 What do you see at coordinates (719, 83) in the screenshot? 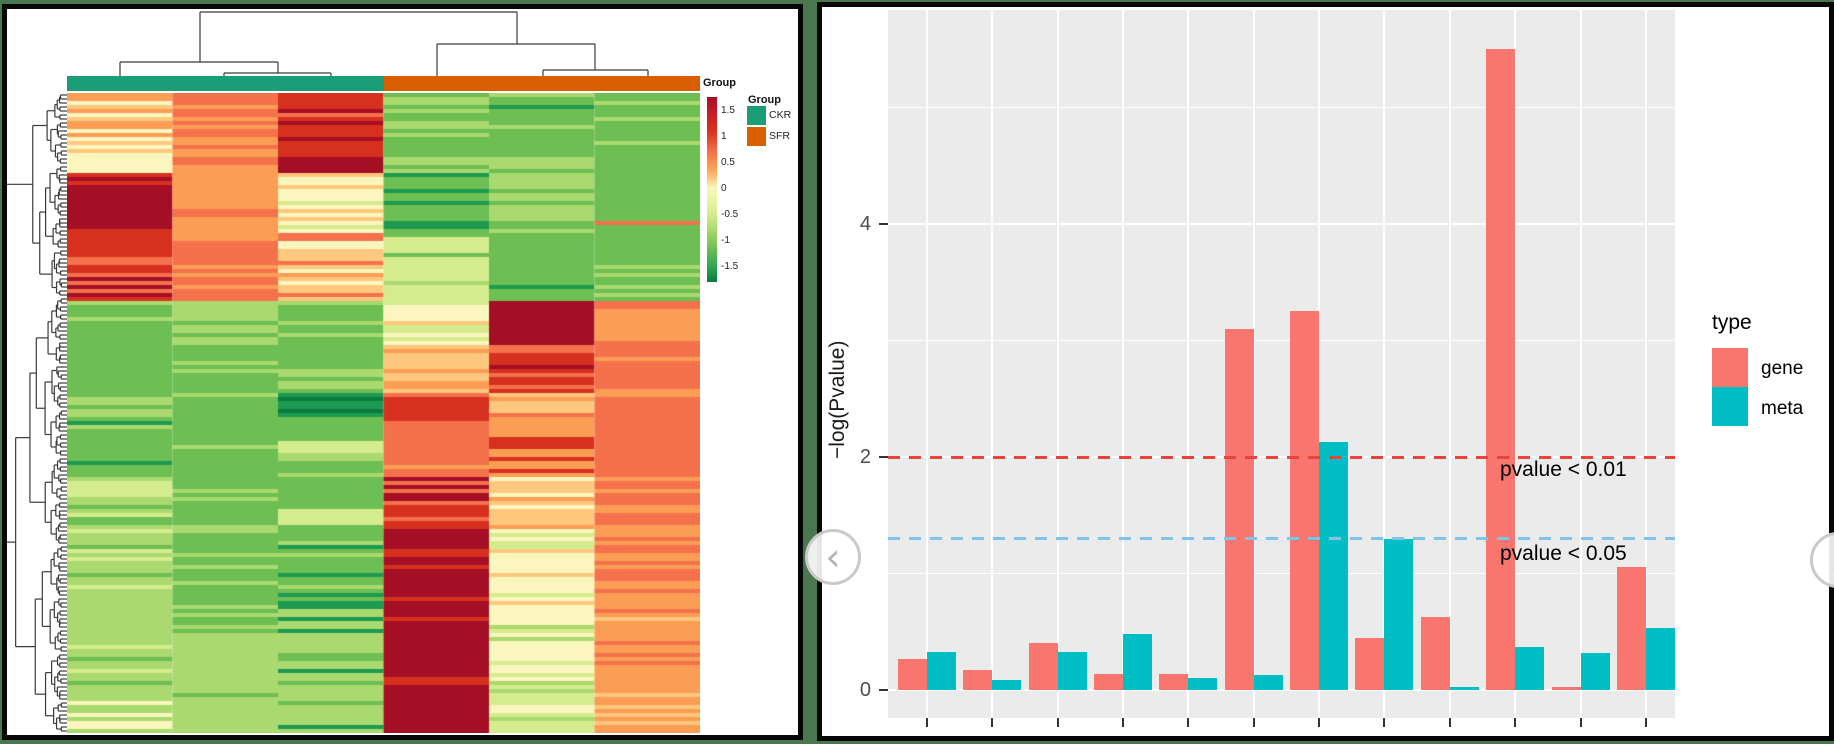
I see `annotation-track-label: Group` at bounding box center [719, 83].